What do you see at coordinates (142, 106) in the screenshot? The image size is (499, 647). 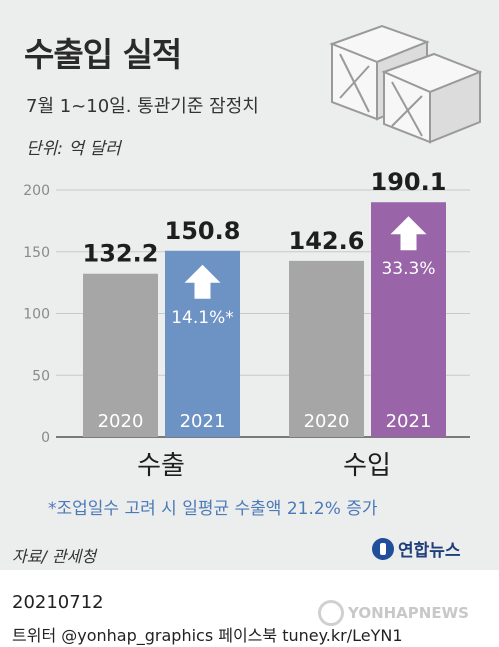 I see `chart-subtitle: 7월 1~10일. 통관기준 잠정치` at bounding box center [142, 106].